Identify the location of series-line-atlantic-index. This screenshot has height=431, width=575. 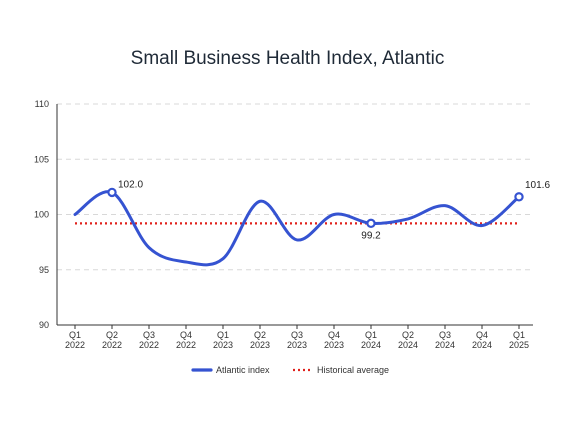
(297, 228).